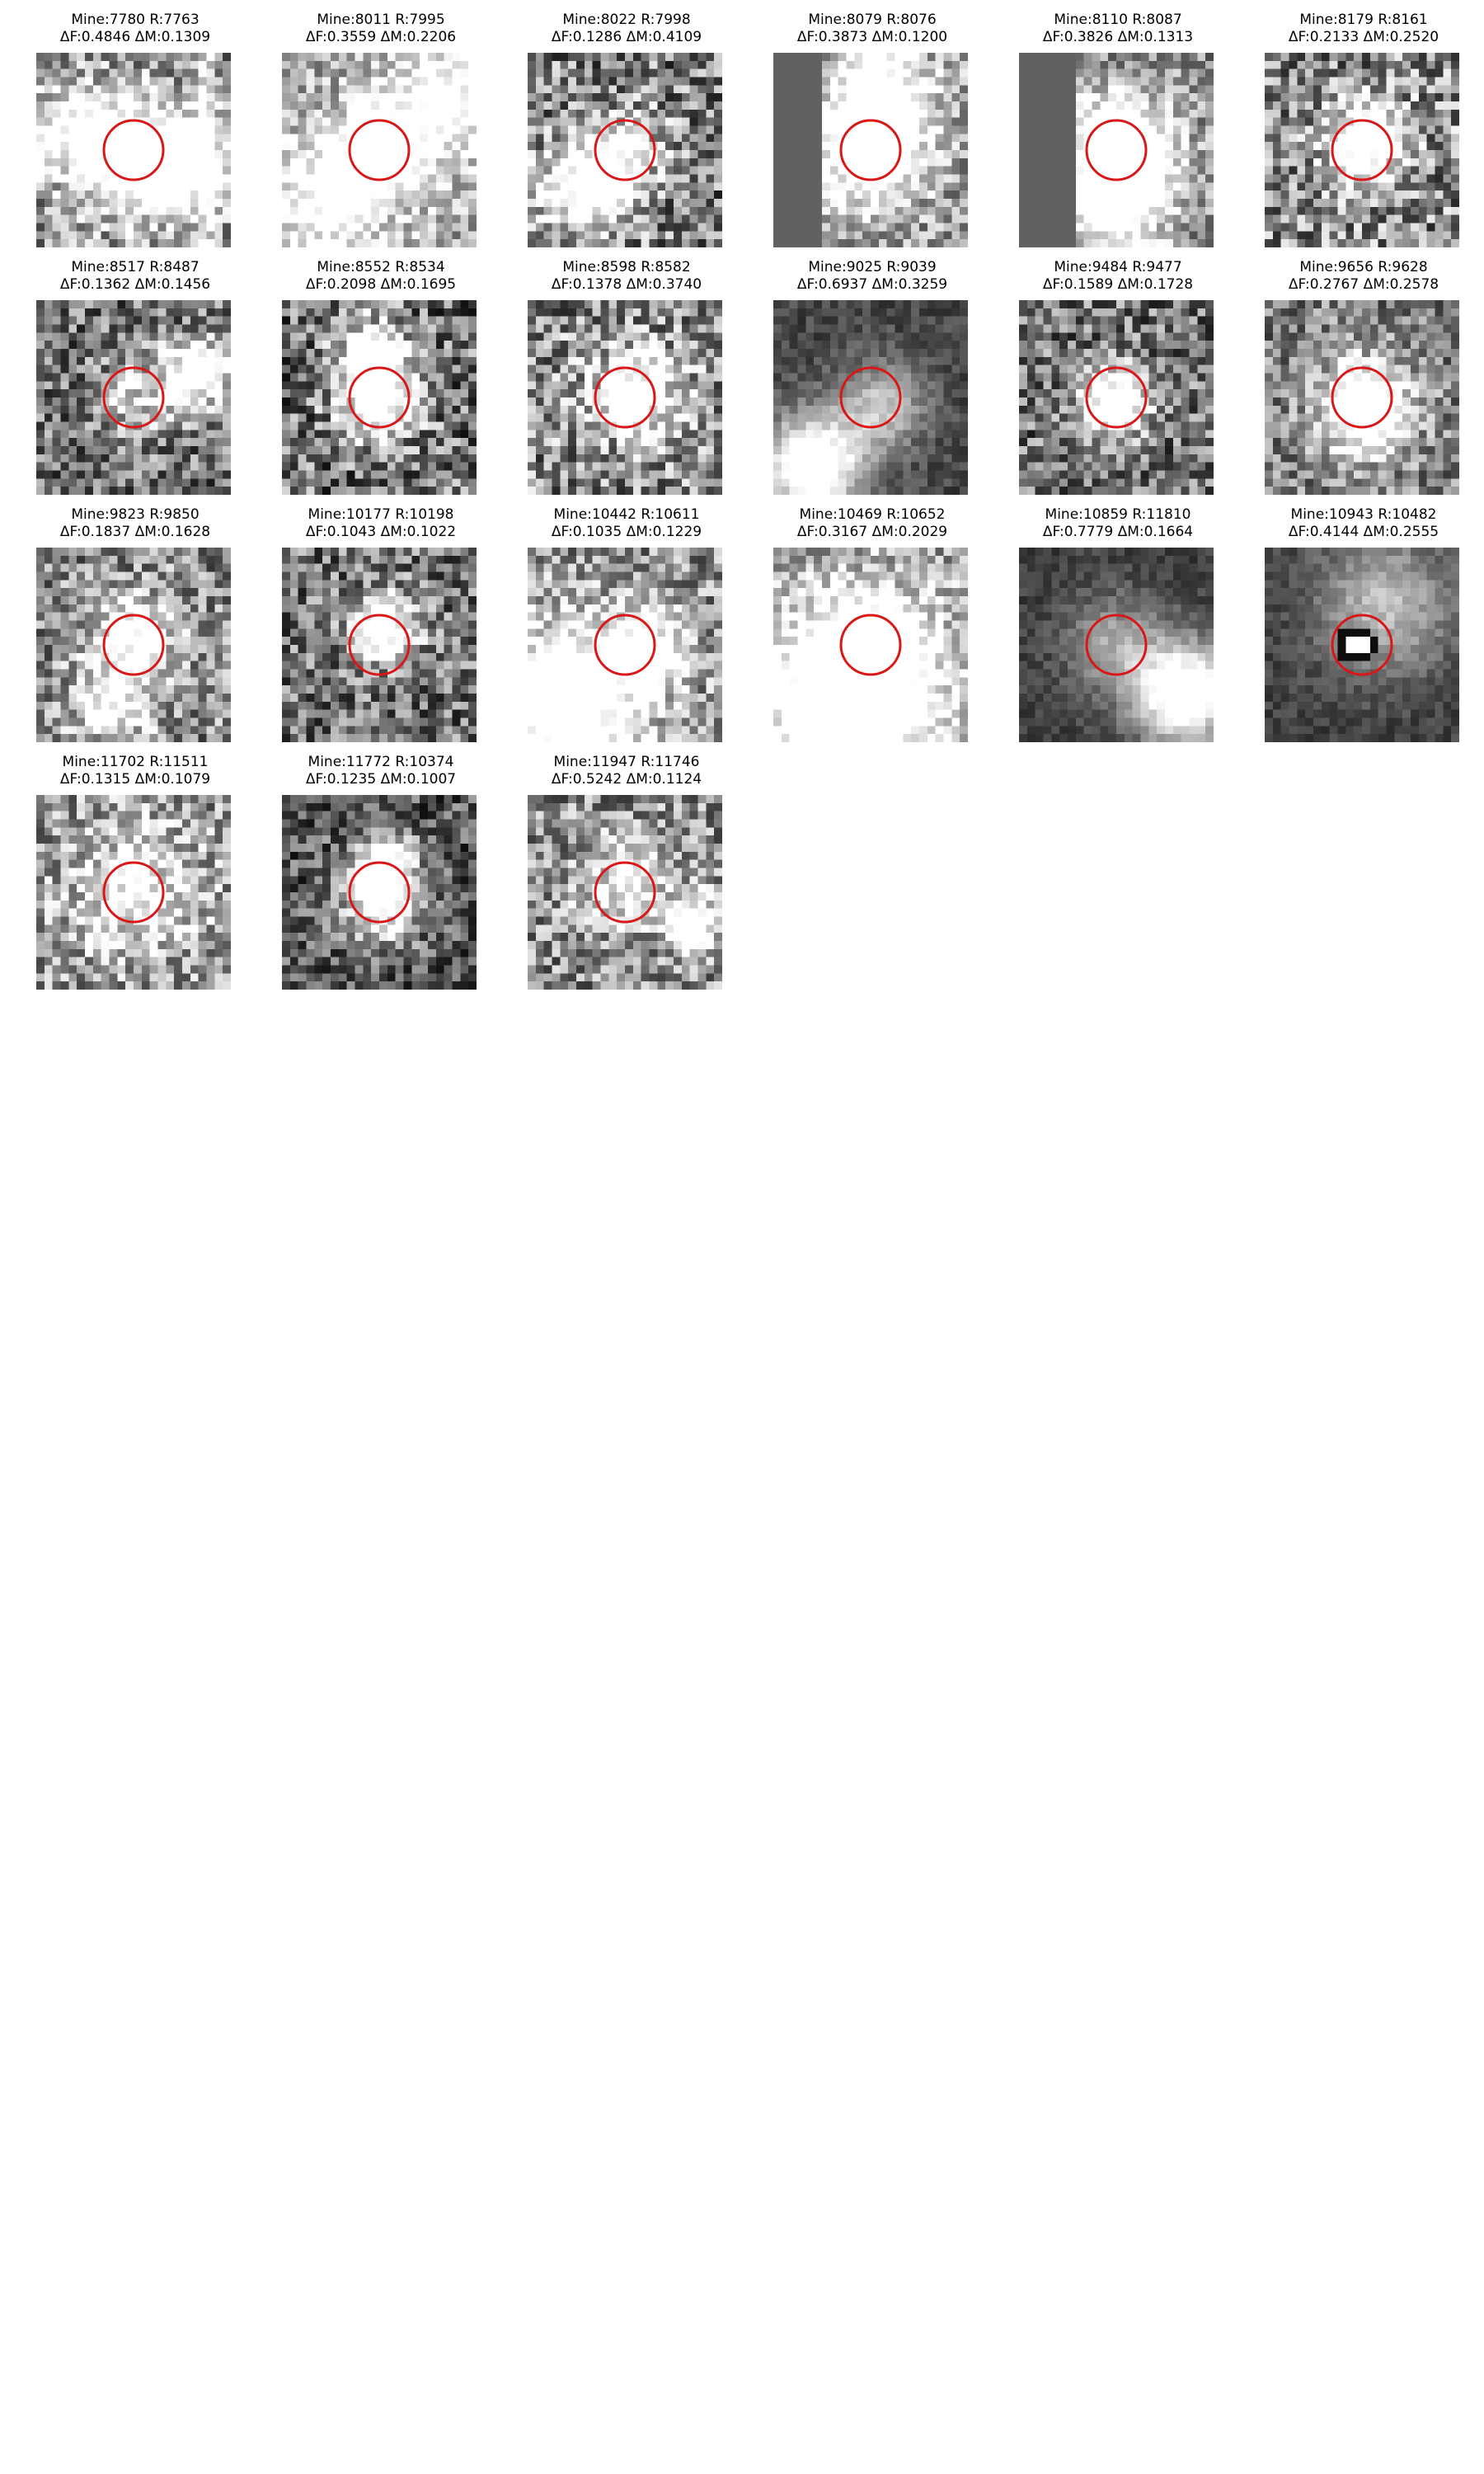 This screenshot has height=2474, width=1484. What do you see at coordinates (626, 532) in the screenshot?
I see `panel-delta-label: ΔF:0.1035 ΔM:0.1229` at bounding box center [626, 532].